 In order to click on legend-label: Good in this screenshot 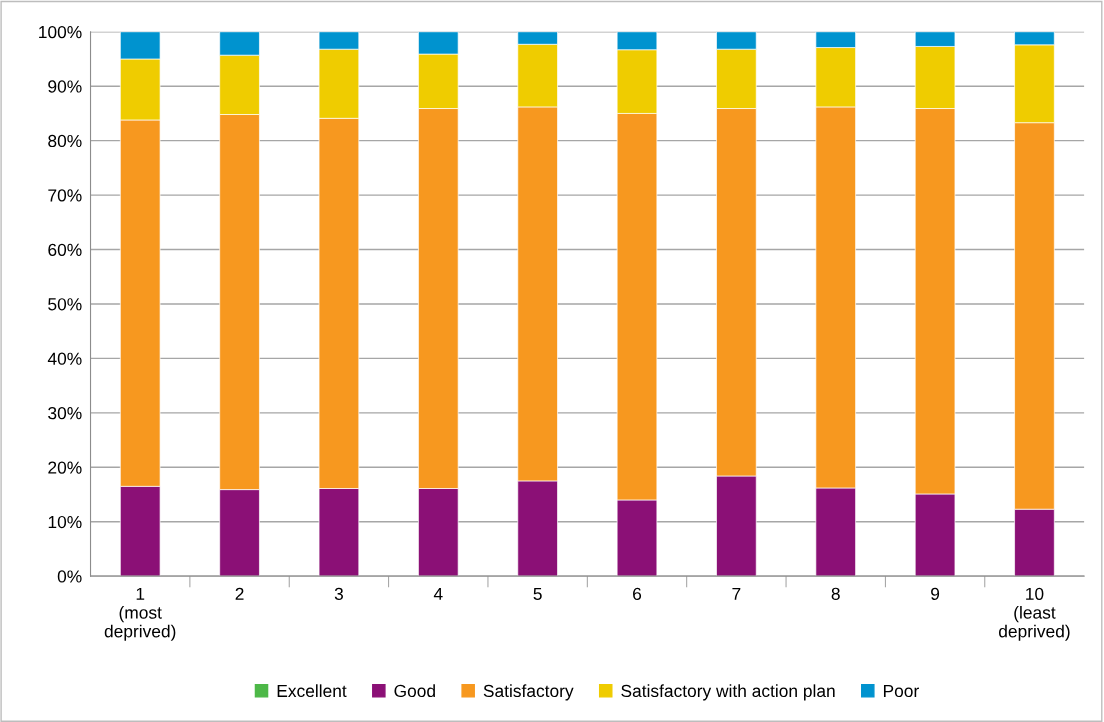, I will do `click(414, 691)`.